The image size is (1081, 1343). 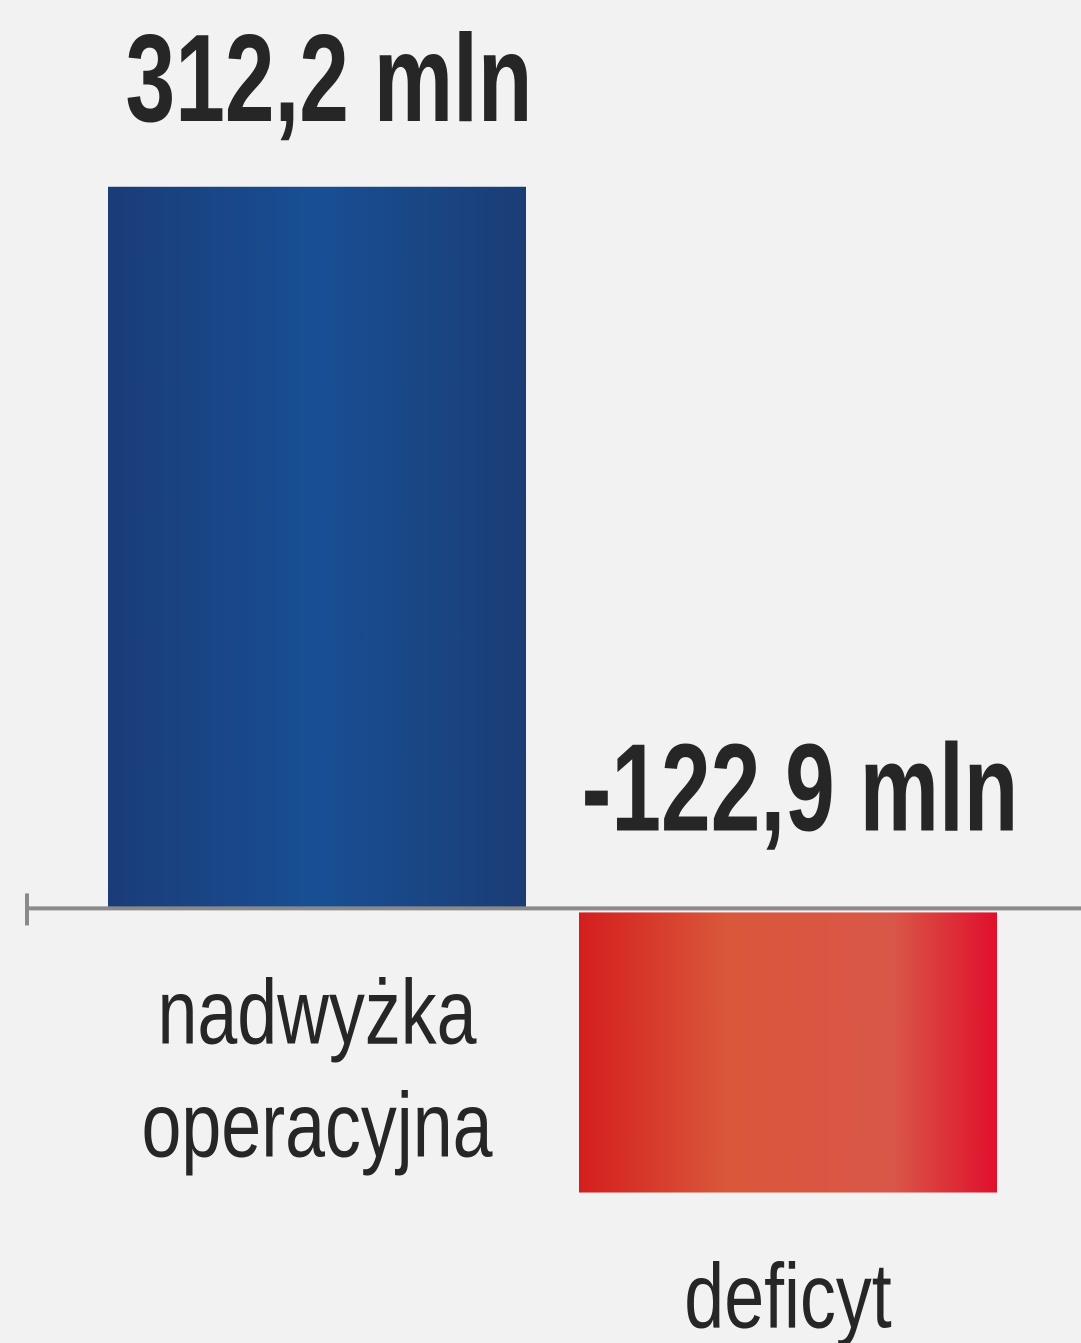 I want to click on value-label: -122,9 mln, so click(x=800, y=787).